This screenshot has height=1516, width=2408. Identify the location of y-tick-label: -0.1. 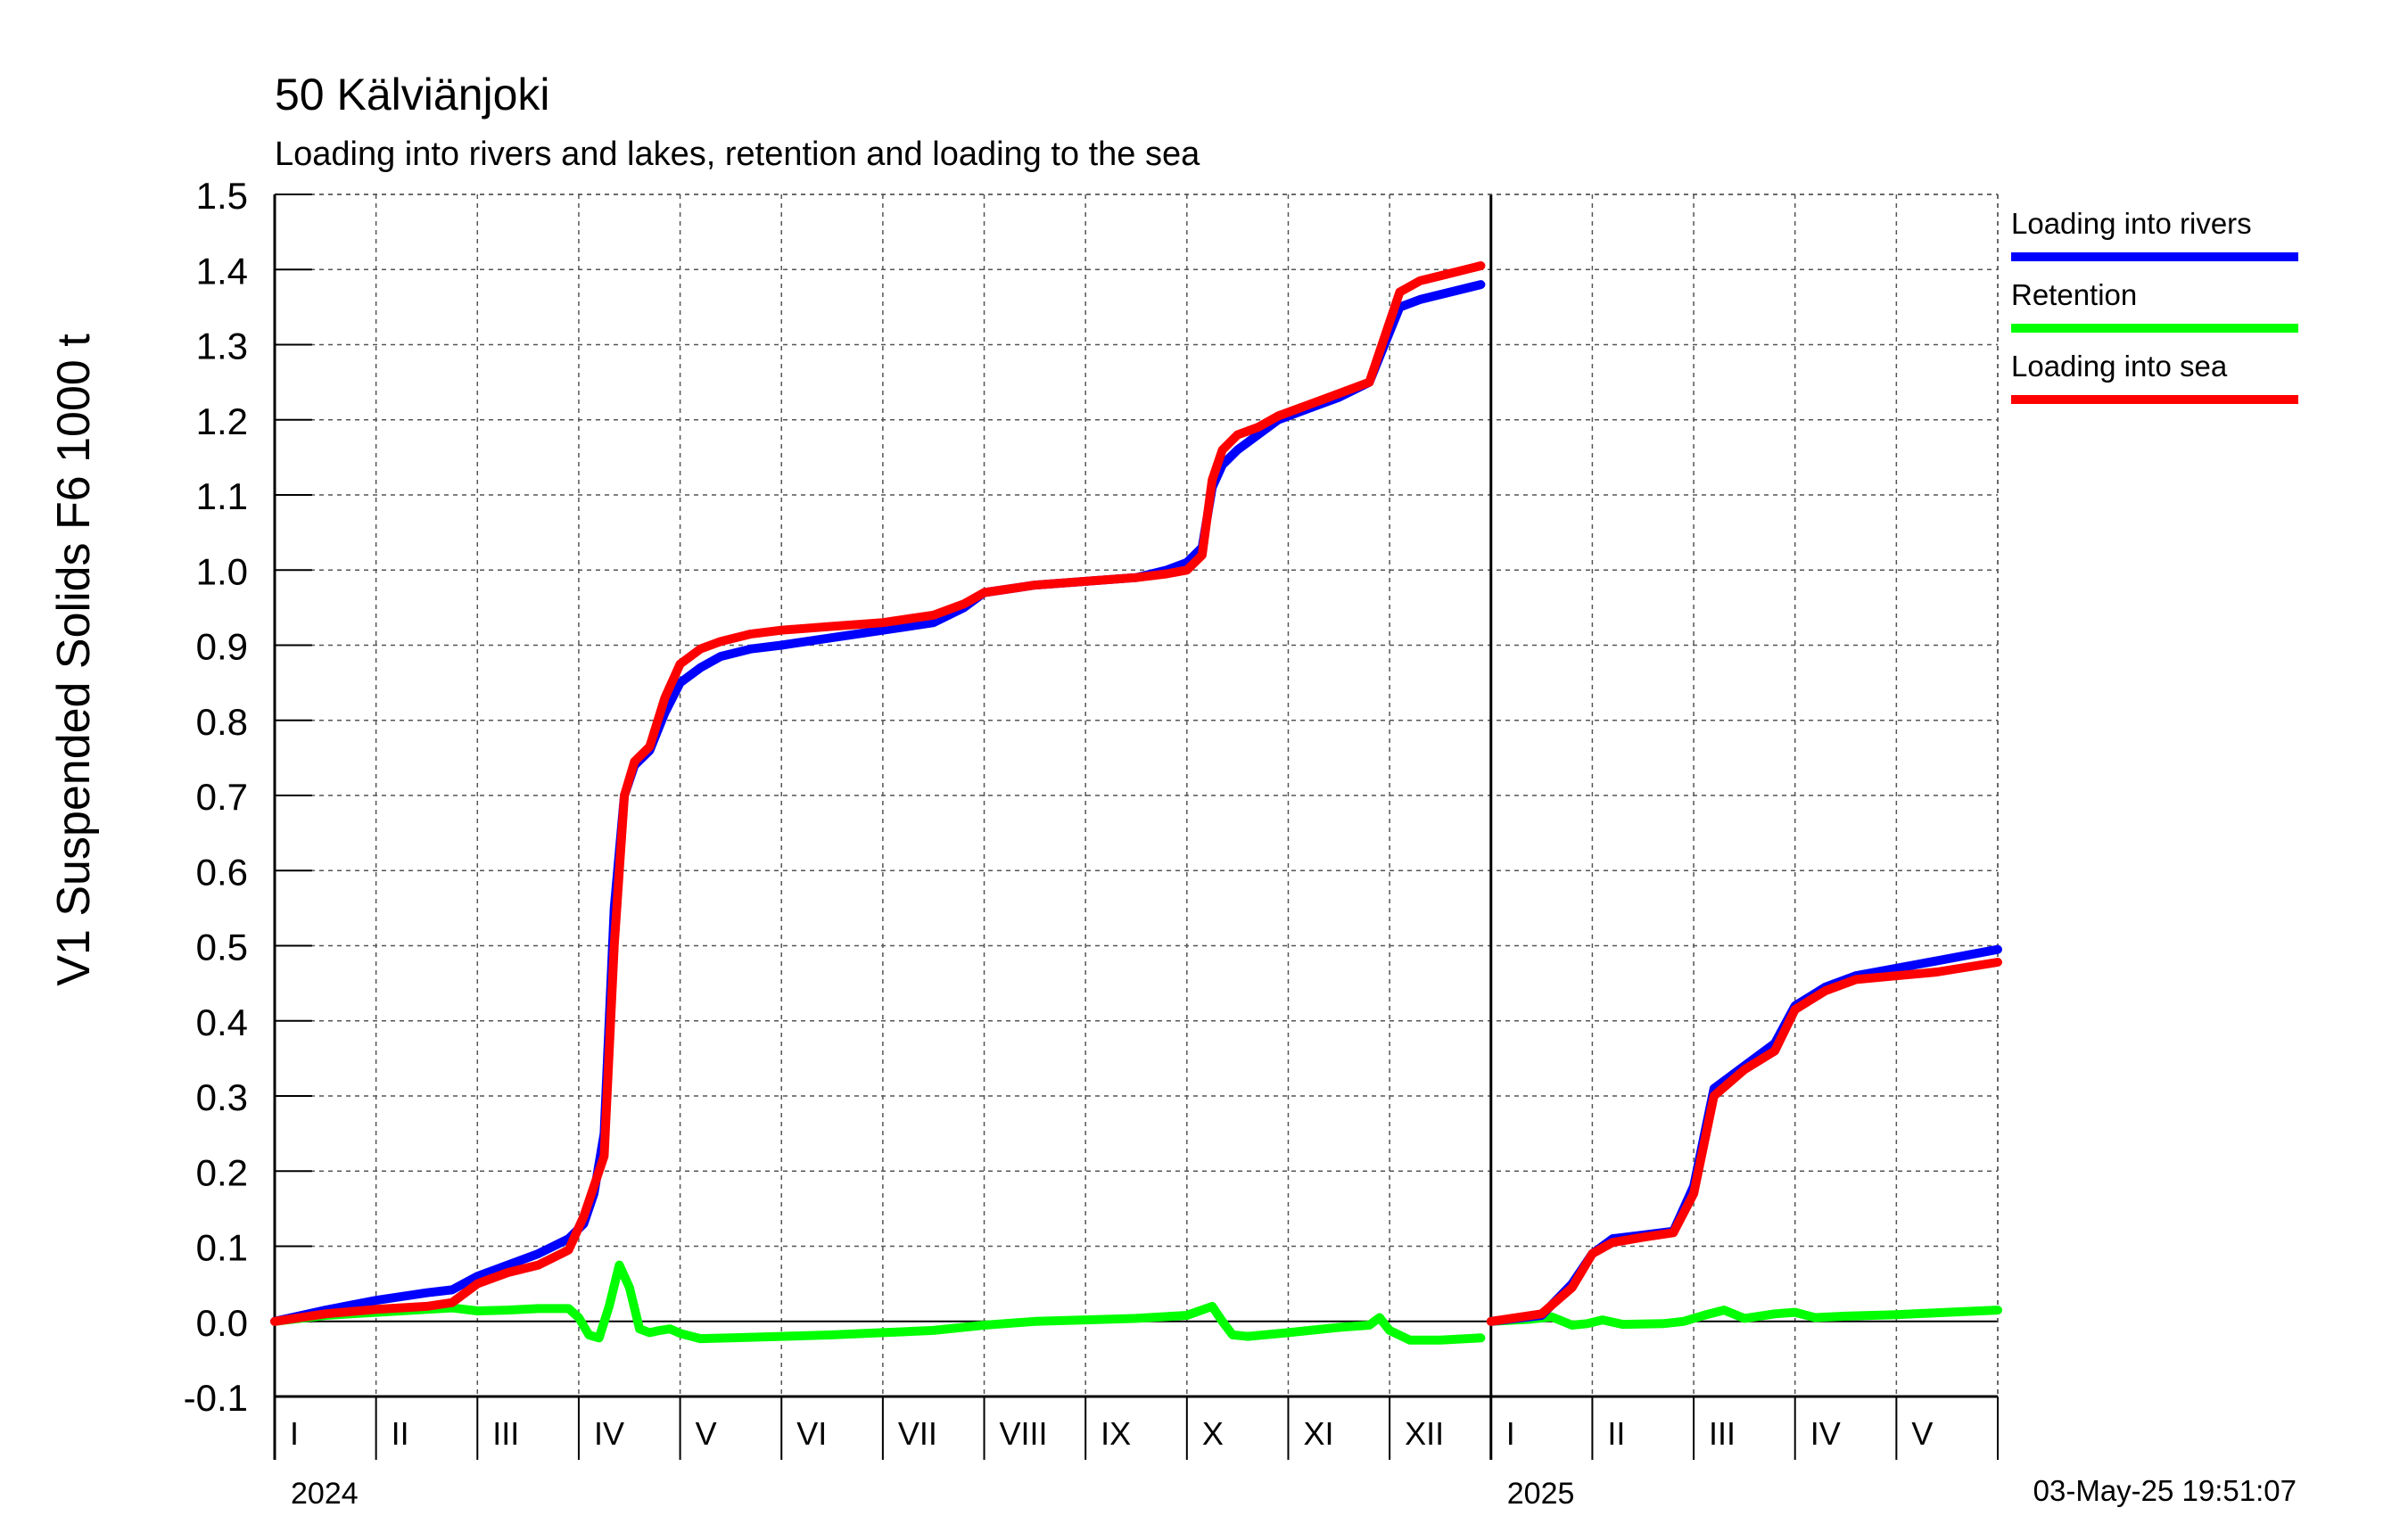
(216, 1398).